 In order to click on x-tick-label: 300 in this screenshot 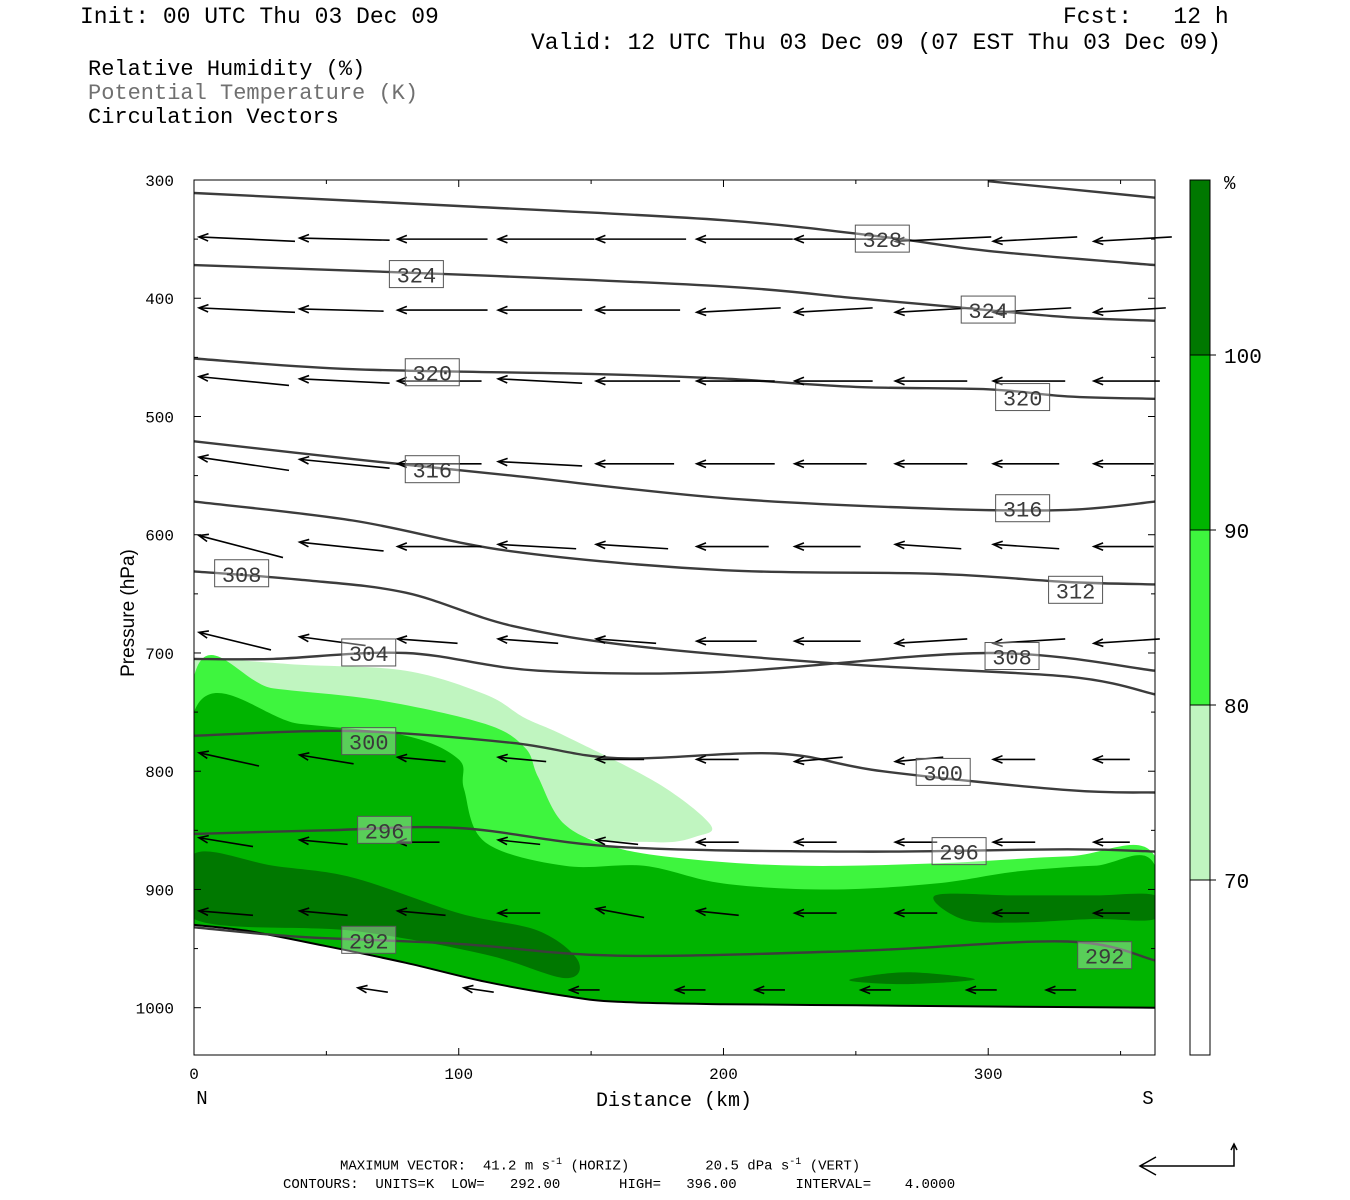, I will do `click(988, 1075)`.